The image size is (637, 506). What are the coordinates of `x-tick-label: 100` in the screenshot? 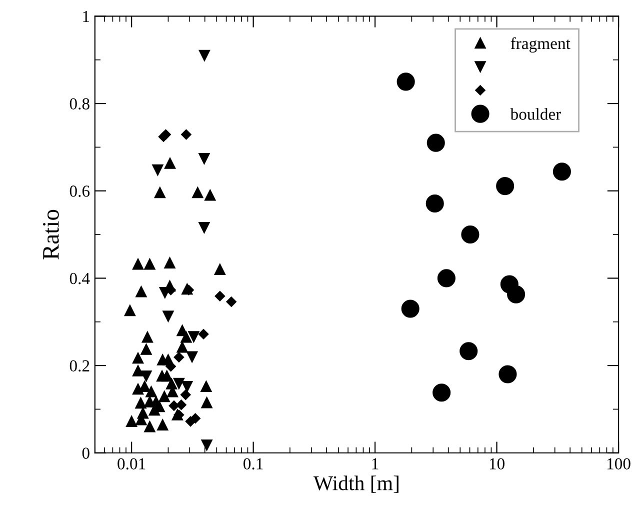 It's located at (618, 464).